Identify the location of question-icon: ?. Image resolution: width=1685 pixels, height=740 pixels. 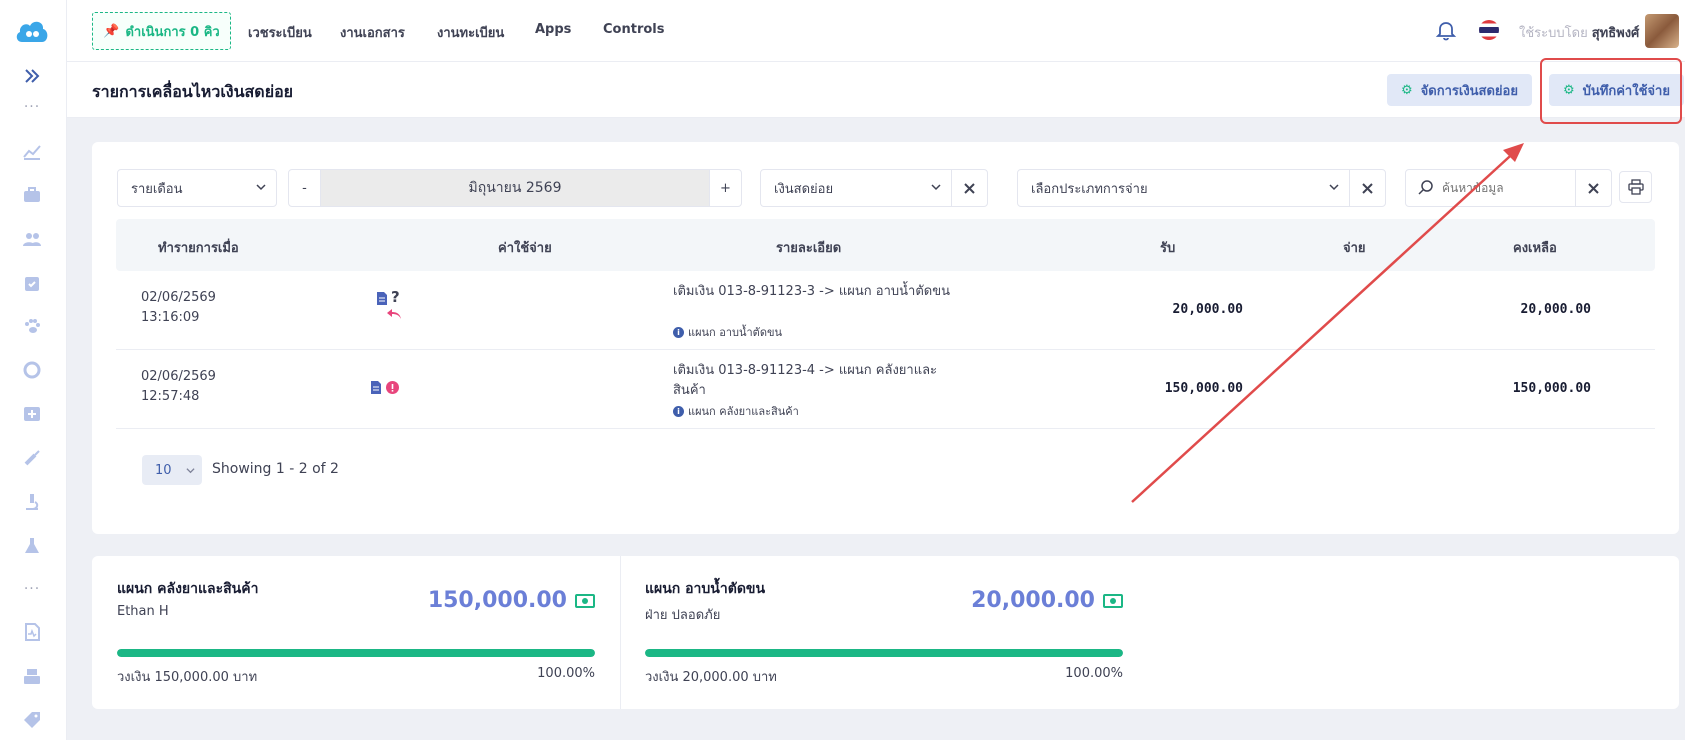
(395, 297).